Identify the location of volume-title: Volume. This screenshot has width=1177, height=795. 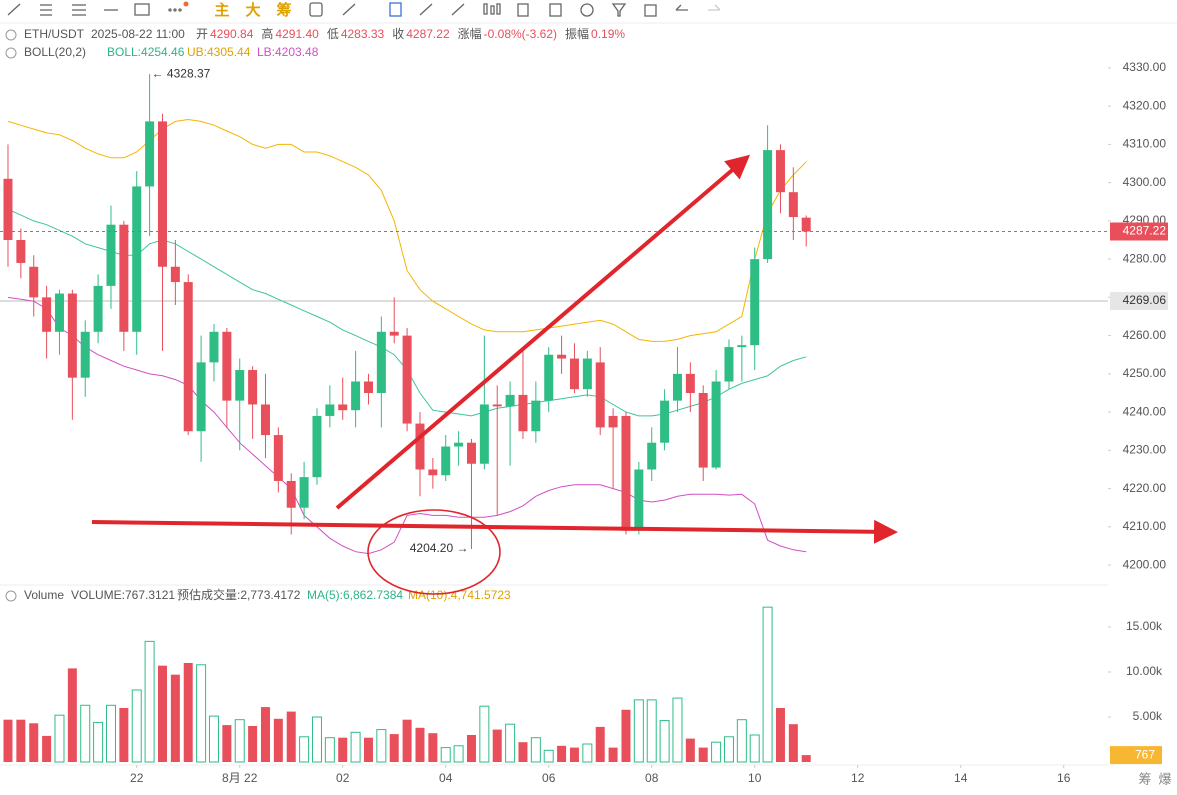
(44, 595).